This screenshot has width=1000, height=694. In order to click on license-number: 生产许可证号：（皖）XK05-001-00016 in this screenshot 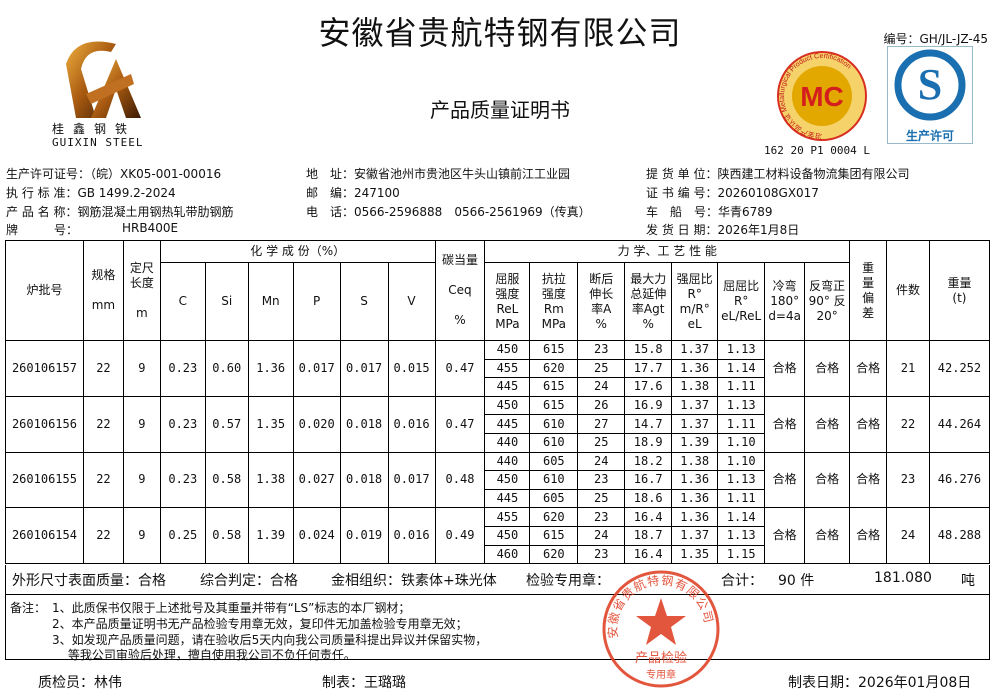, I will do `click(114, 174)`.